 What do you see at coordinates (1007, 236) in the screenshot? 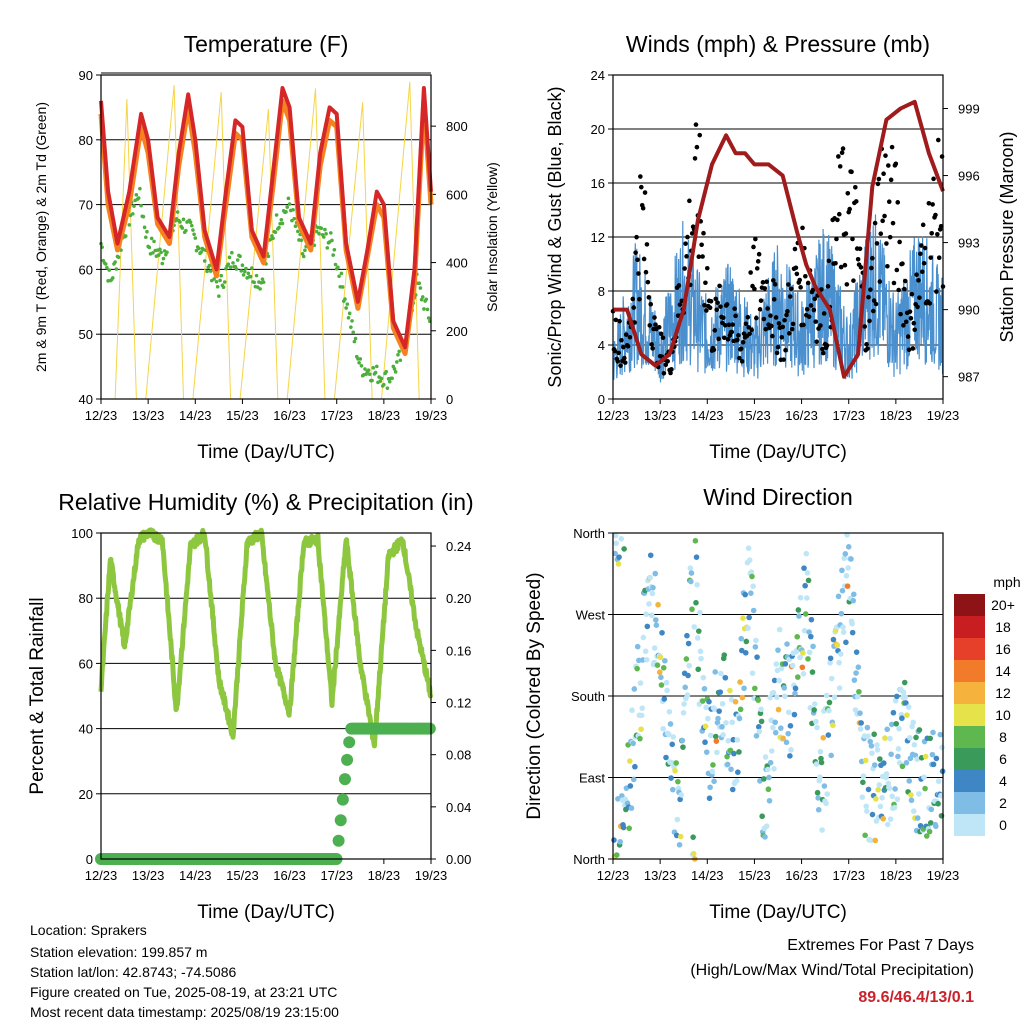
I see `winds-ylabel-right: Station Pressure (Maroon)` at bounding box center [1007, 236].